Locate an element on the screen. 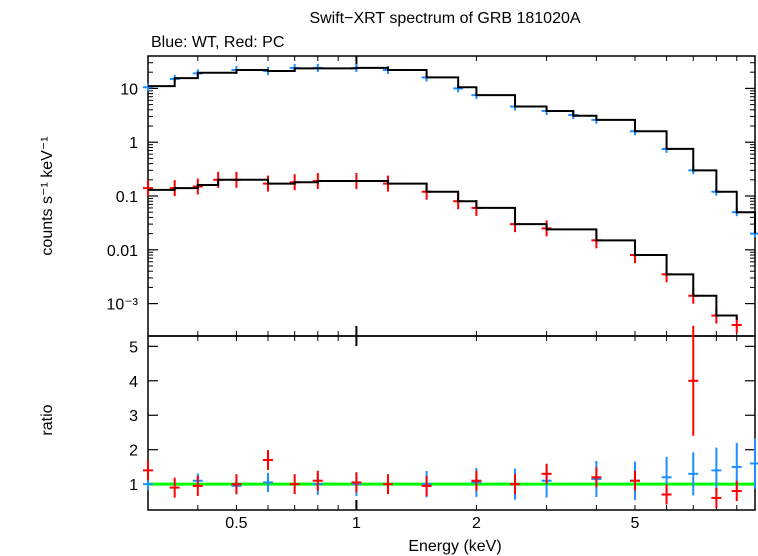 Image resolution: width=758 pixels, height=556 pixels. x-tick-label: 5 is located at coordinates (635, 523).